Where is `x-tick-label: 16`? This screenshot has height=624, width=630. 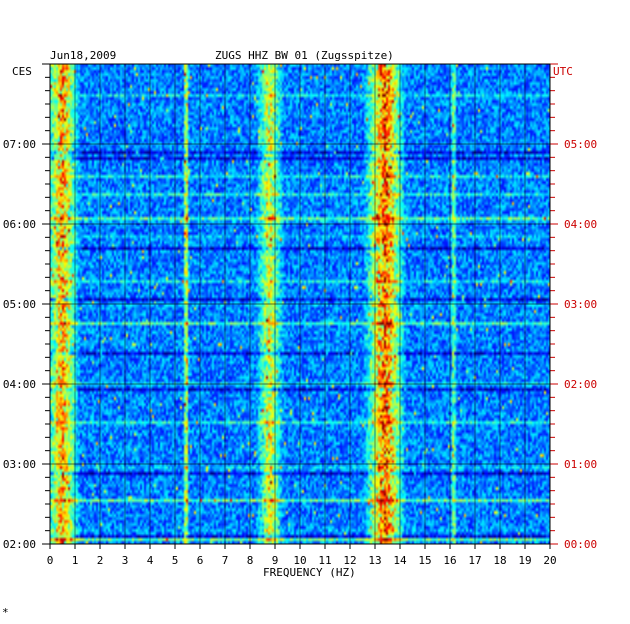
x-tick-label: 16 is located at coordinates (449, 560).